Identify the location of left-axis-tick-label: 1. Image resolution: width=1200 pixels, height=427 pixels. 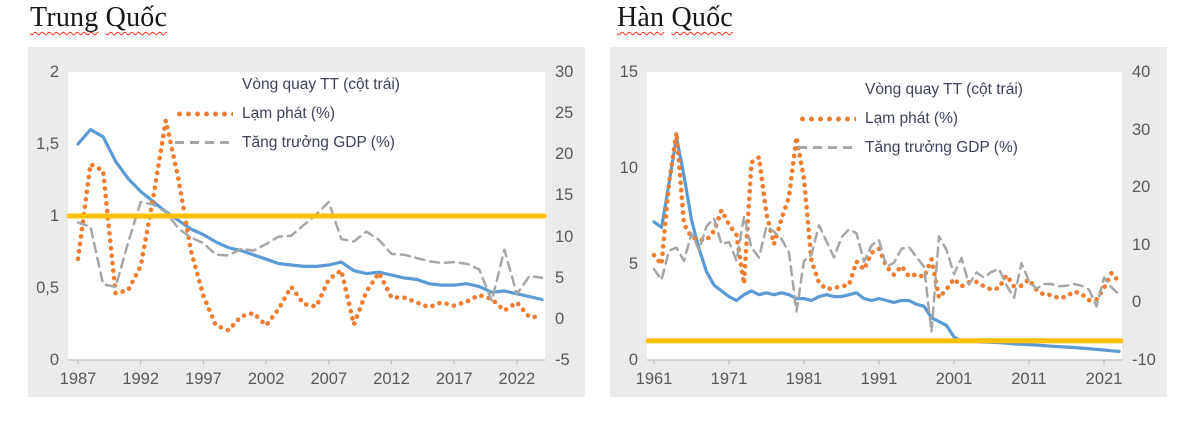
(54, 216).